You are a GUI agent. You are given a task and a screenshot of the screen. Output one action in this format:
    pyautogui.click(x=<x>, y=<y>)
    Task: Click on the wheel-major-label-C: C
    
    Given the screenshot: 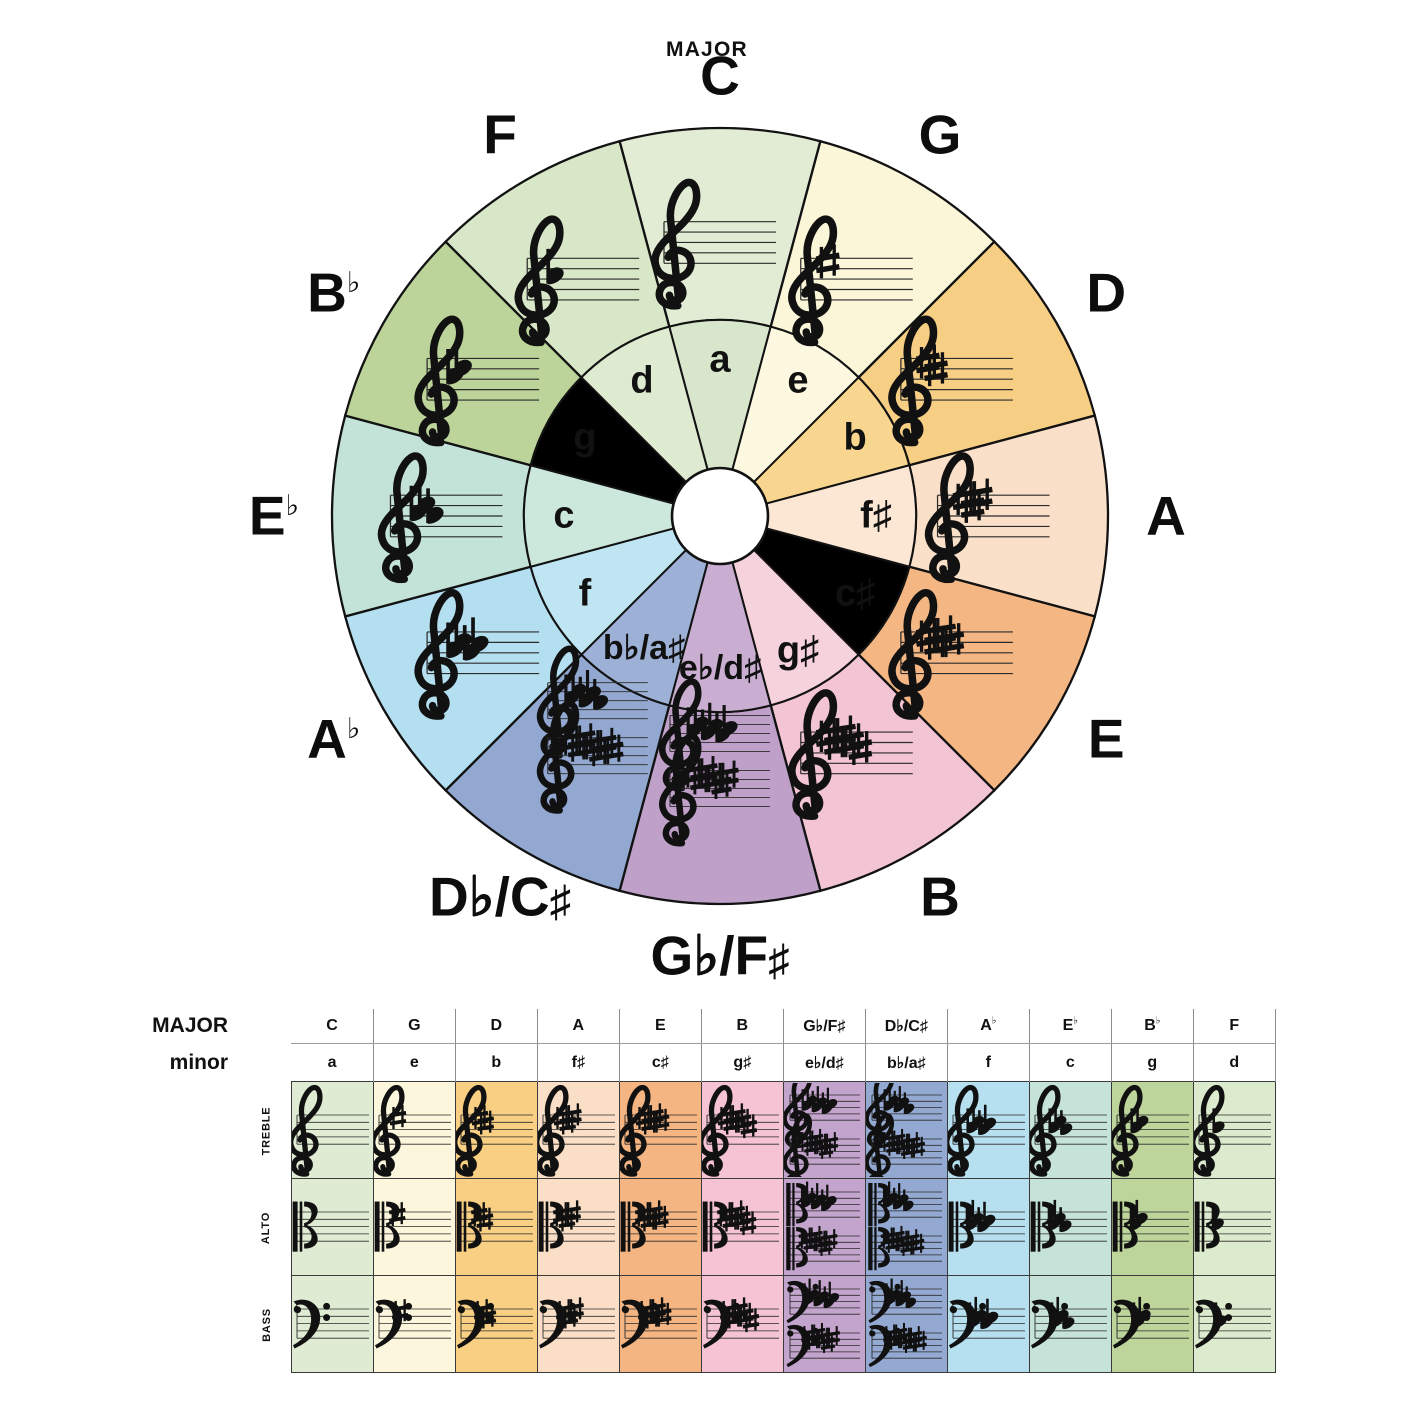 What is the action you would take?
    pyautogui.click(x=720, y=75)
    